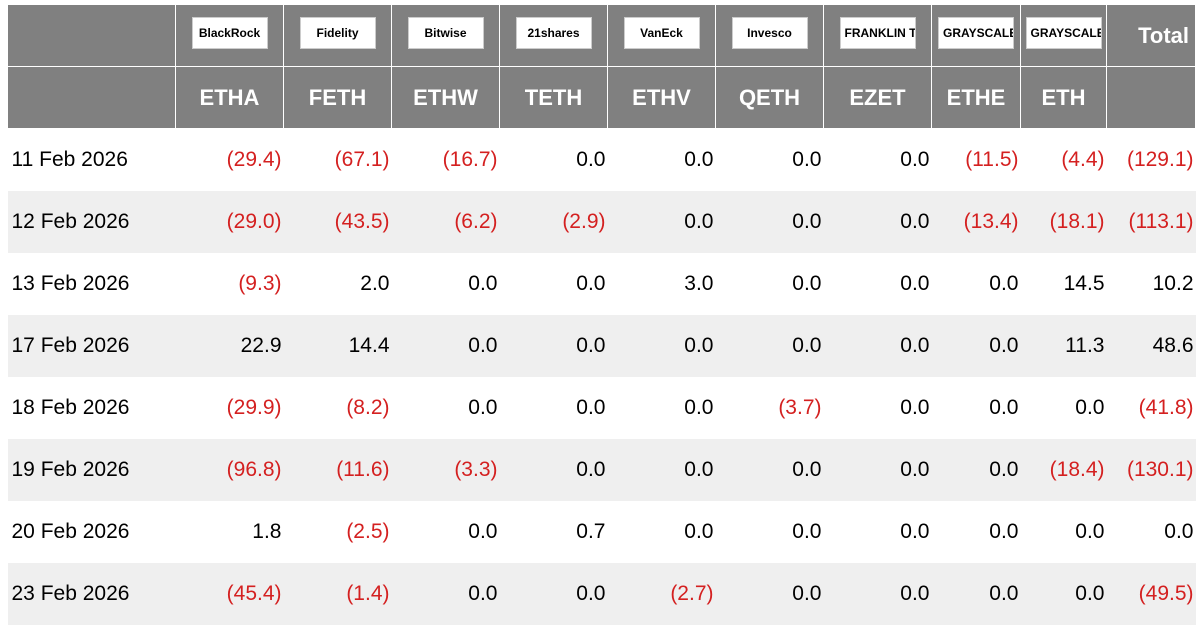 The width and height of the screenshot is (1200, 625). I want to click on date-cell: 11 Feb 2026, so click(92, 160).